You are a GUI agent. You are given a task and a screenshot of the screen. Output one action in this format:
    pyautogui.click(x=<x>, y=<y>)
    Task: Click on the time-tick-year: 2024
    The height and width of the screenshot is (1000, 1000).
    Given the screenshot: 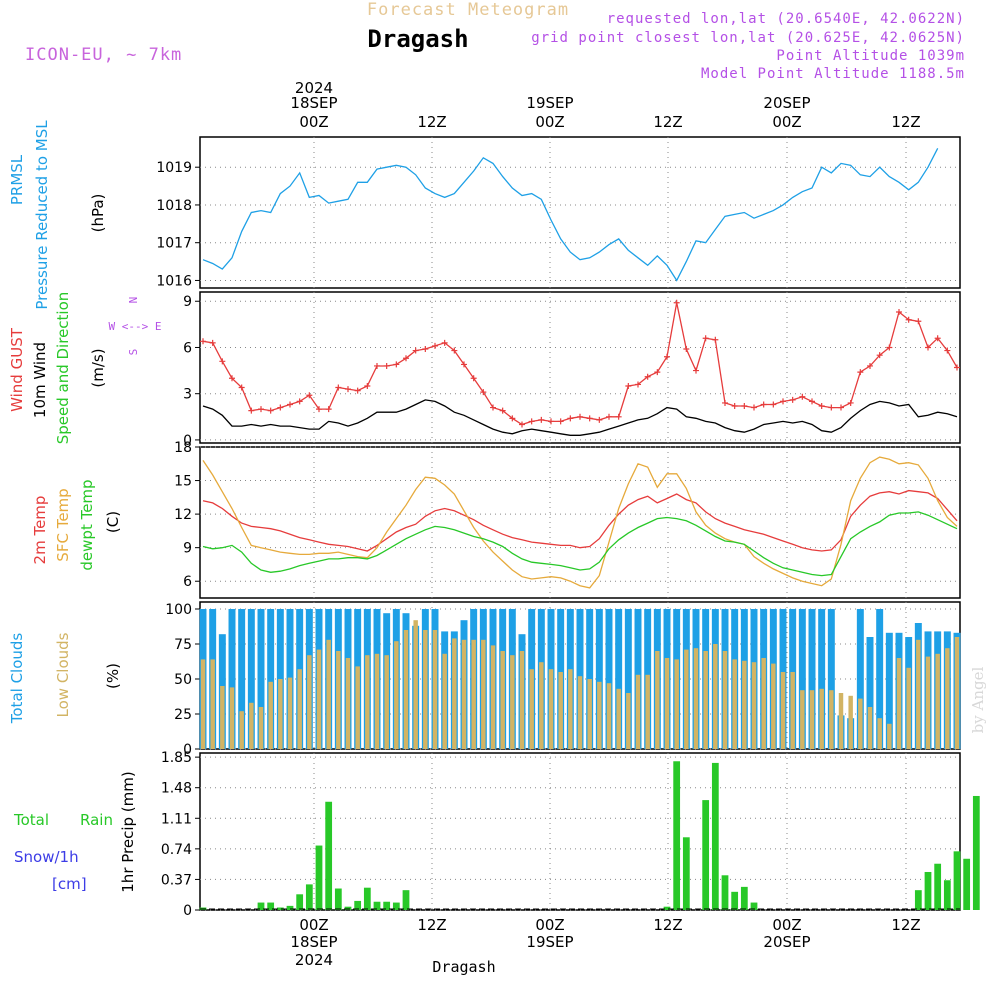 What is the action you would take?
    pyautogui.click(x=314, y=960)
    